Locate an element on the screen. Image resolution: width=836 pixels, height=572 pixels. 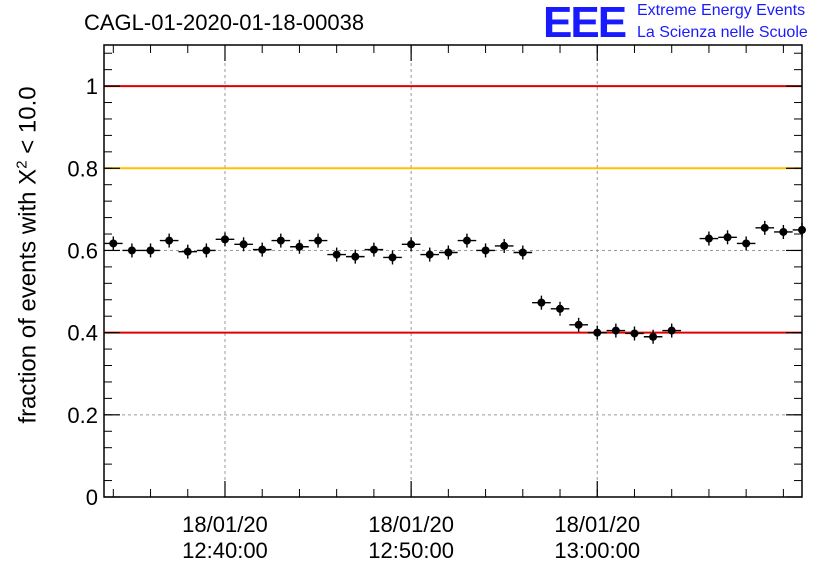
x-tick-label-time: 12:40:00 is located at coordinates (225, 550).